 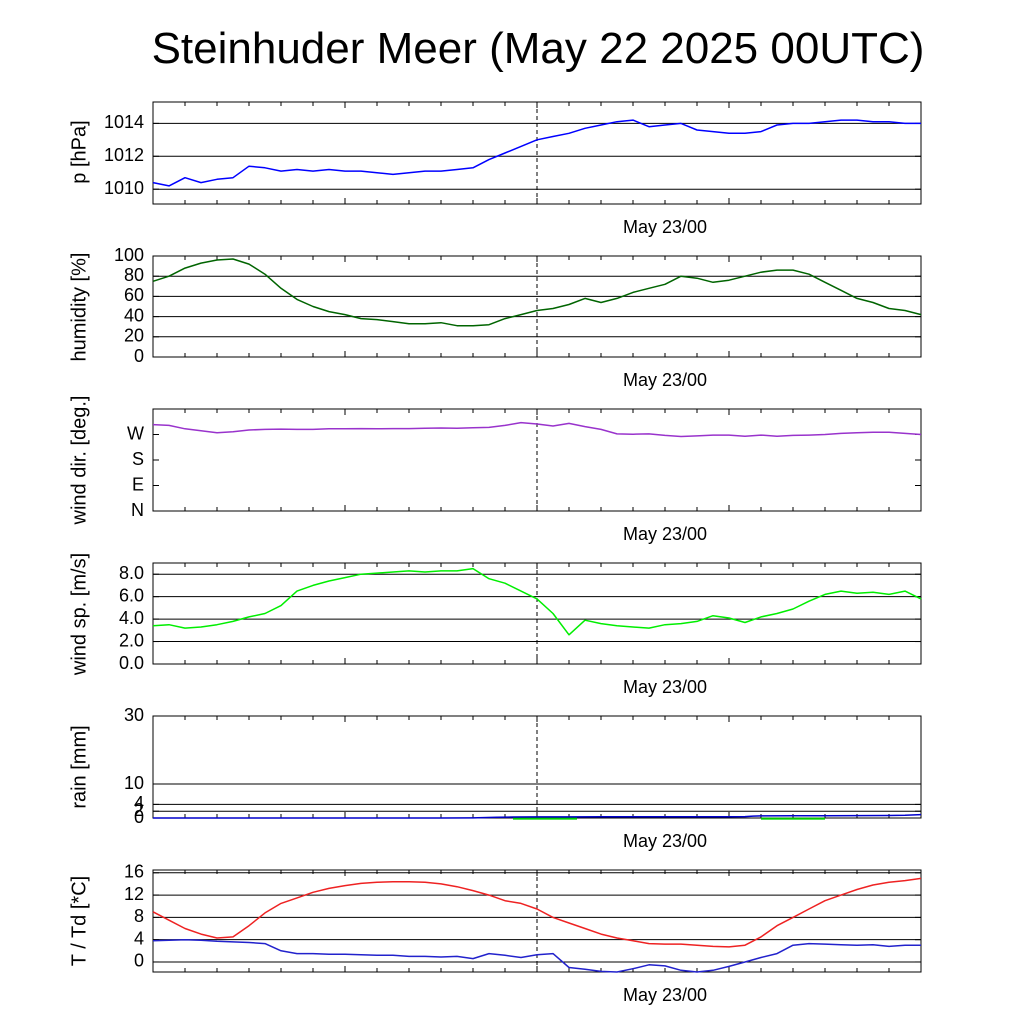 What do you see at coordinates (131, 640) in the screenshot?
I see `y-tick-label: 2.0` at bounding box center [131, 640].